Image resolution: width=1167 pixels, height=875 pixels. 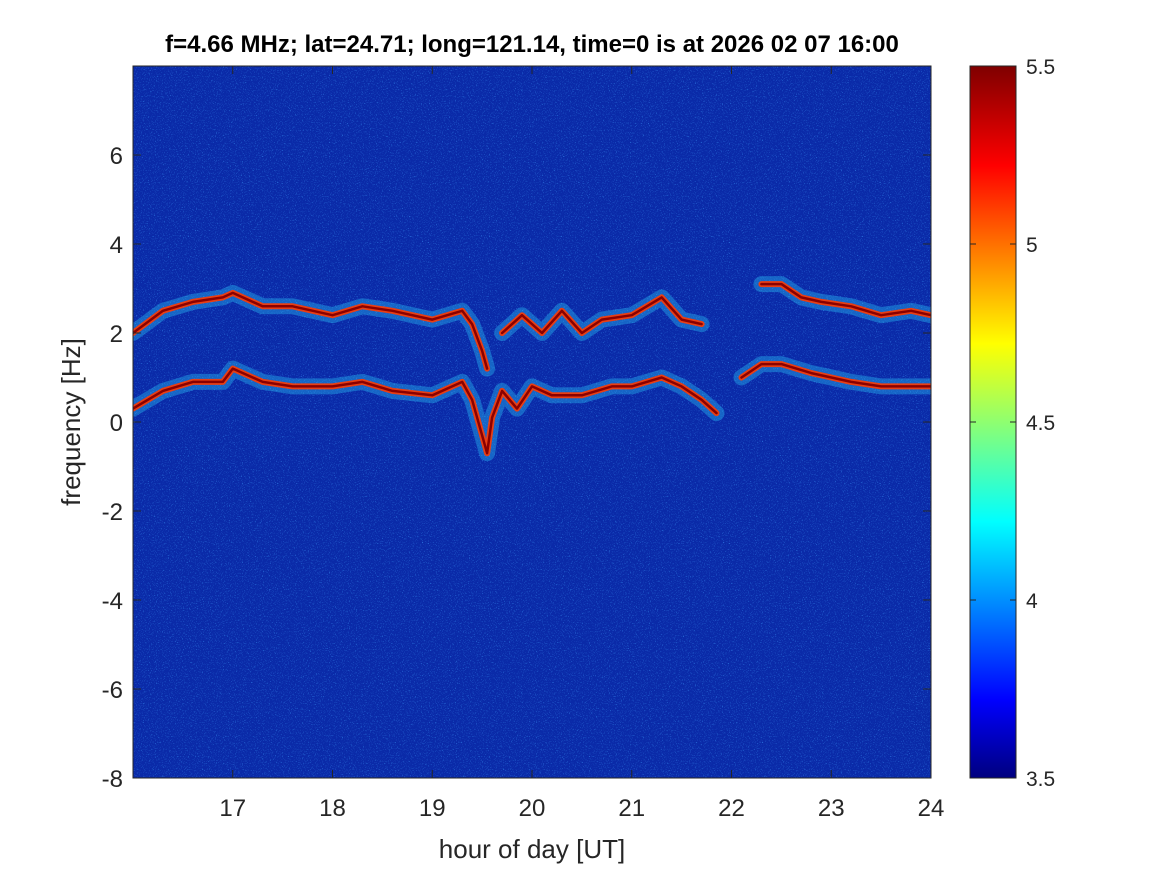 What do you see at coordinates (1040, 423) in the screenshot?
I see `colorbar-tick-label: 4.5` at bounding box center [1040, 423].